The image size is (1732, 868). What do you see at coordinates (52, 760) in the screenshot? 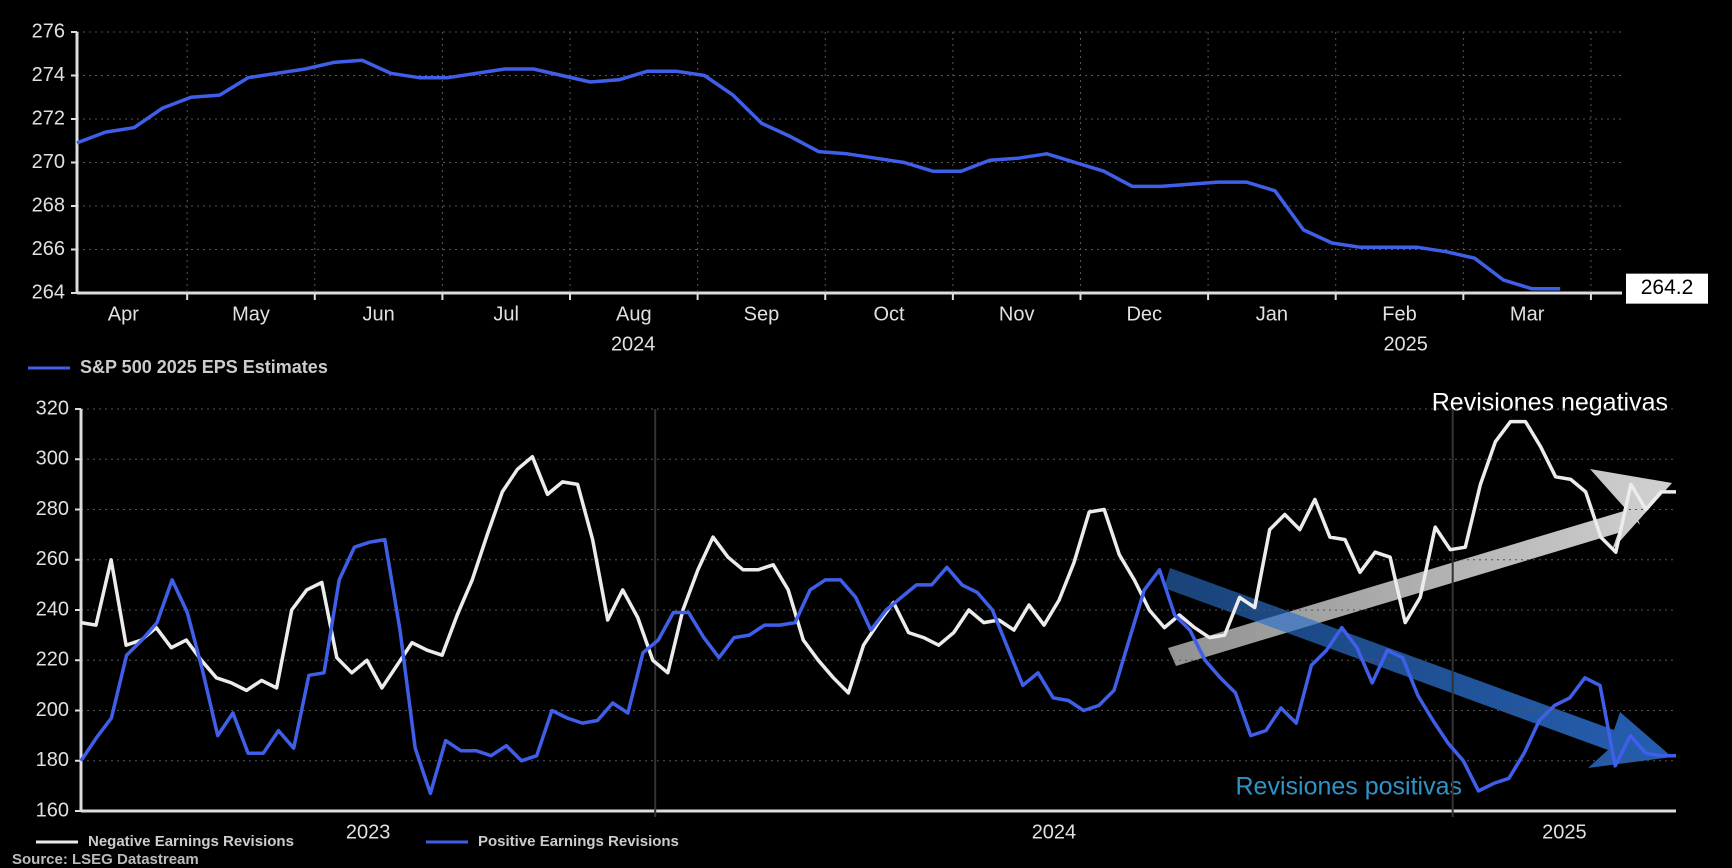
I see `y-tick-label: 180` at bounding box center [52, 760].